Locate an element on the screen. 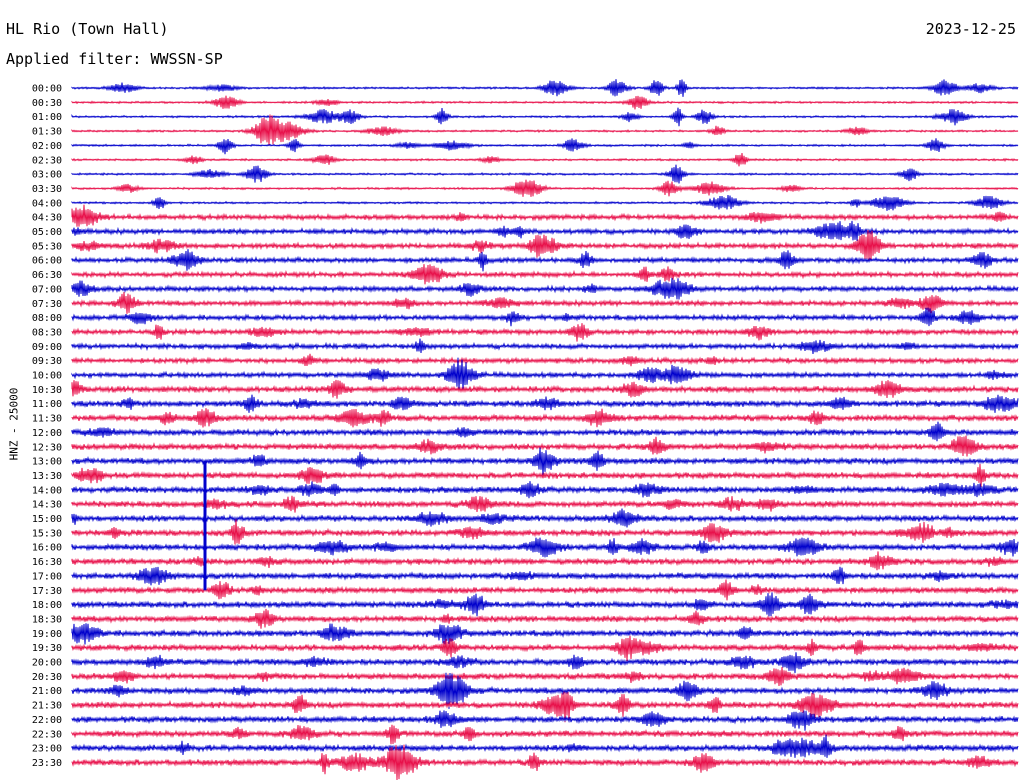 This screenshot has height=780, width=1024. row-label: 12:00 is located at coordinates (47, 433).